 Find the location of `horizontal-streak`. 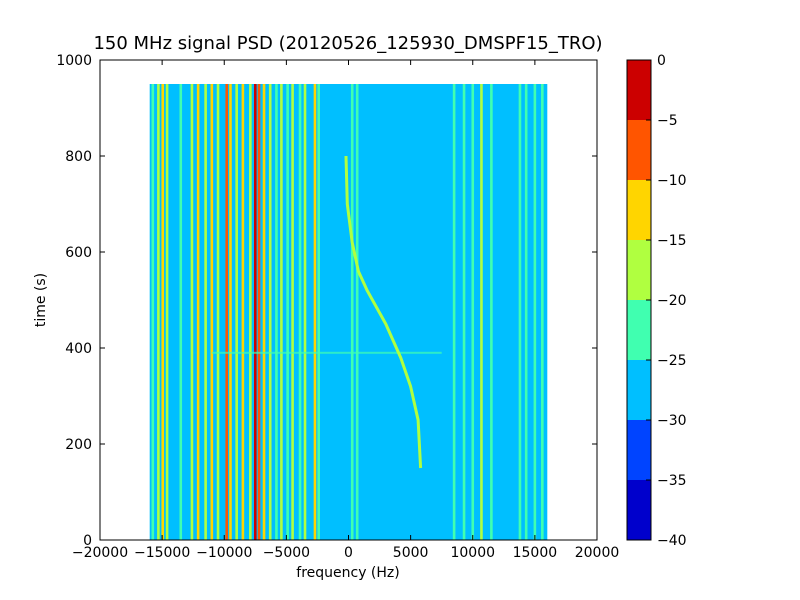

horizontal-streak is located at coordinates (326, 352).